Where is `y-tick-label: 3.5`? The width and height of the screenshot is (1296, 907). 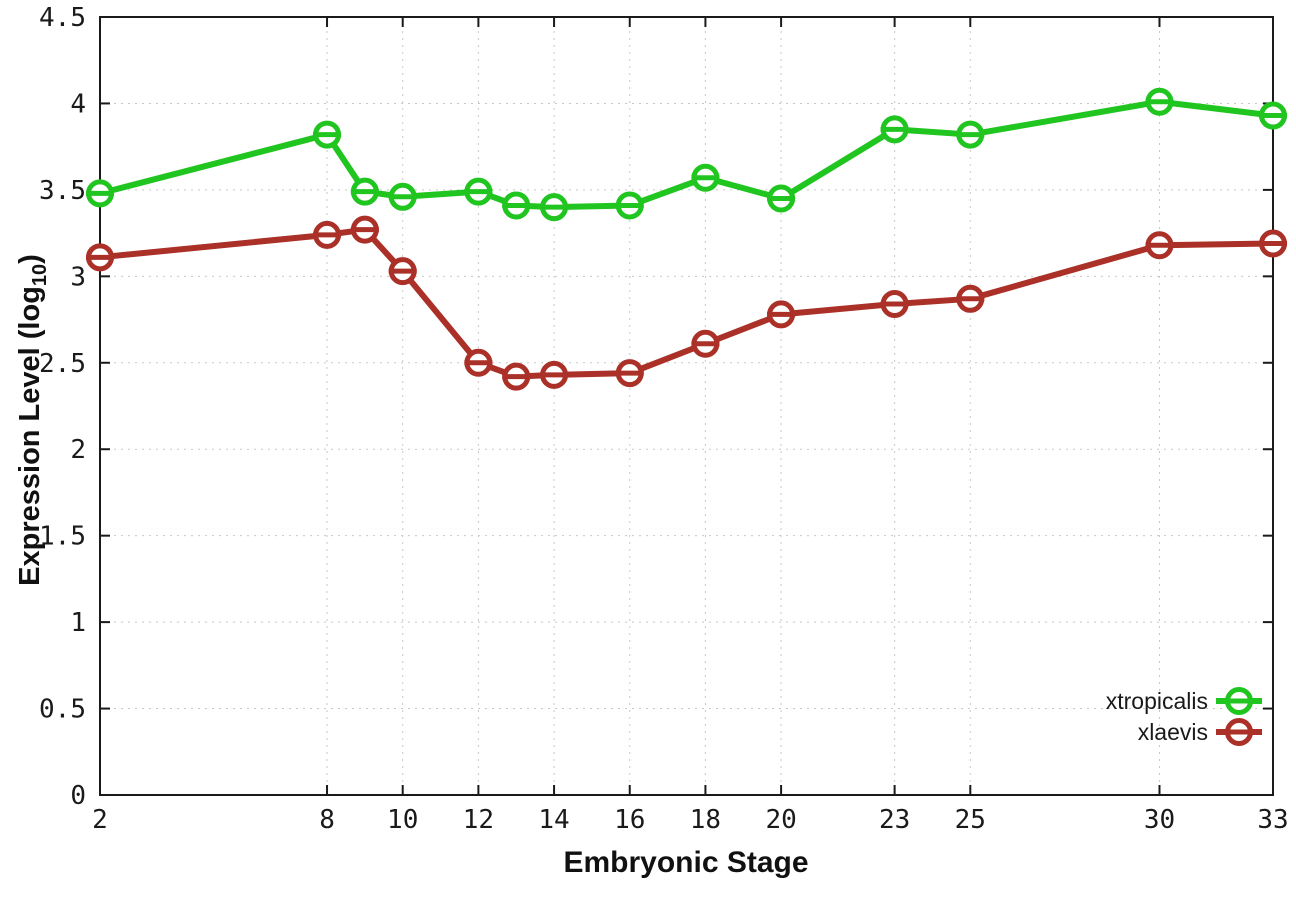
y-tick-label: 3.5 is located at coordinates (62, 191).